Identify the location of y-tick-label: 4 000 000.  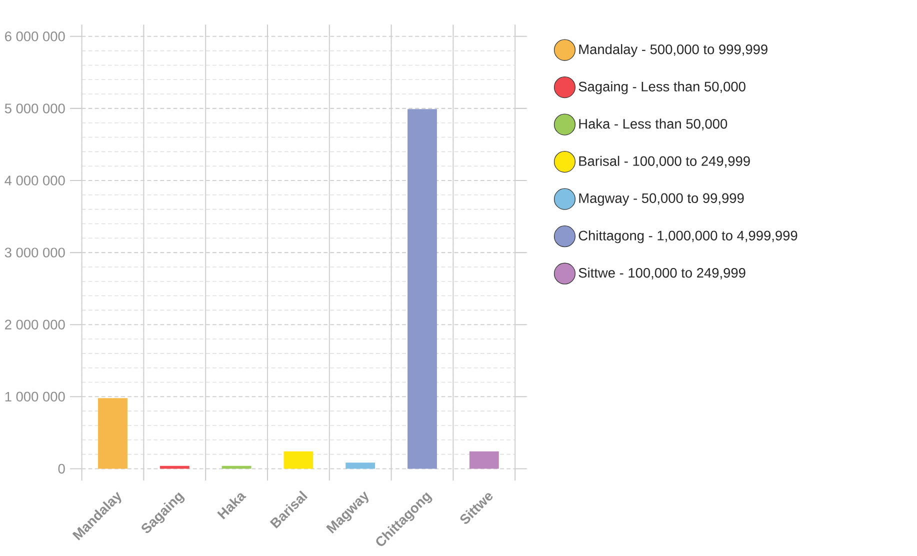
(34, 181).